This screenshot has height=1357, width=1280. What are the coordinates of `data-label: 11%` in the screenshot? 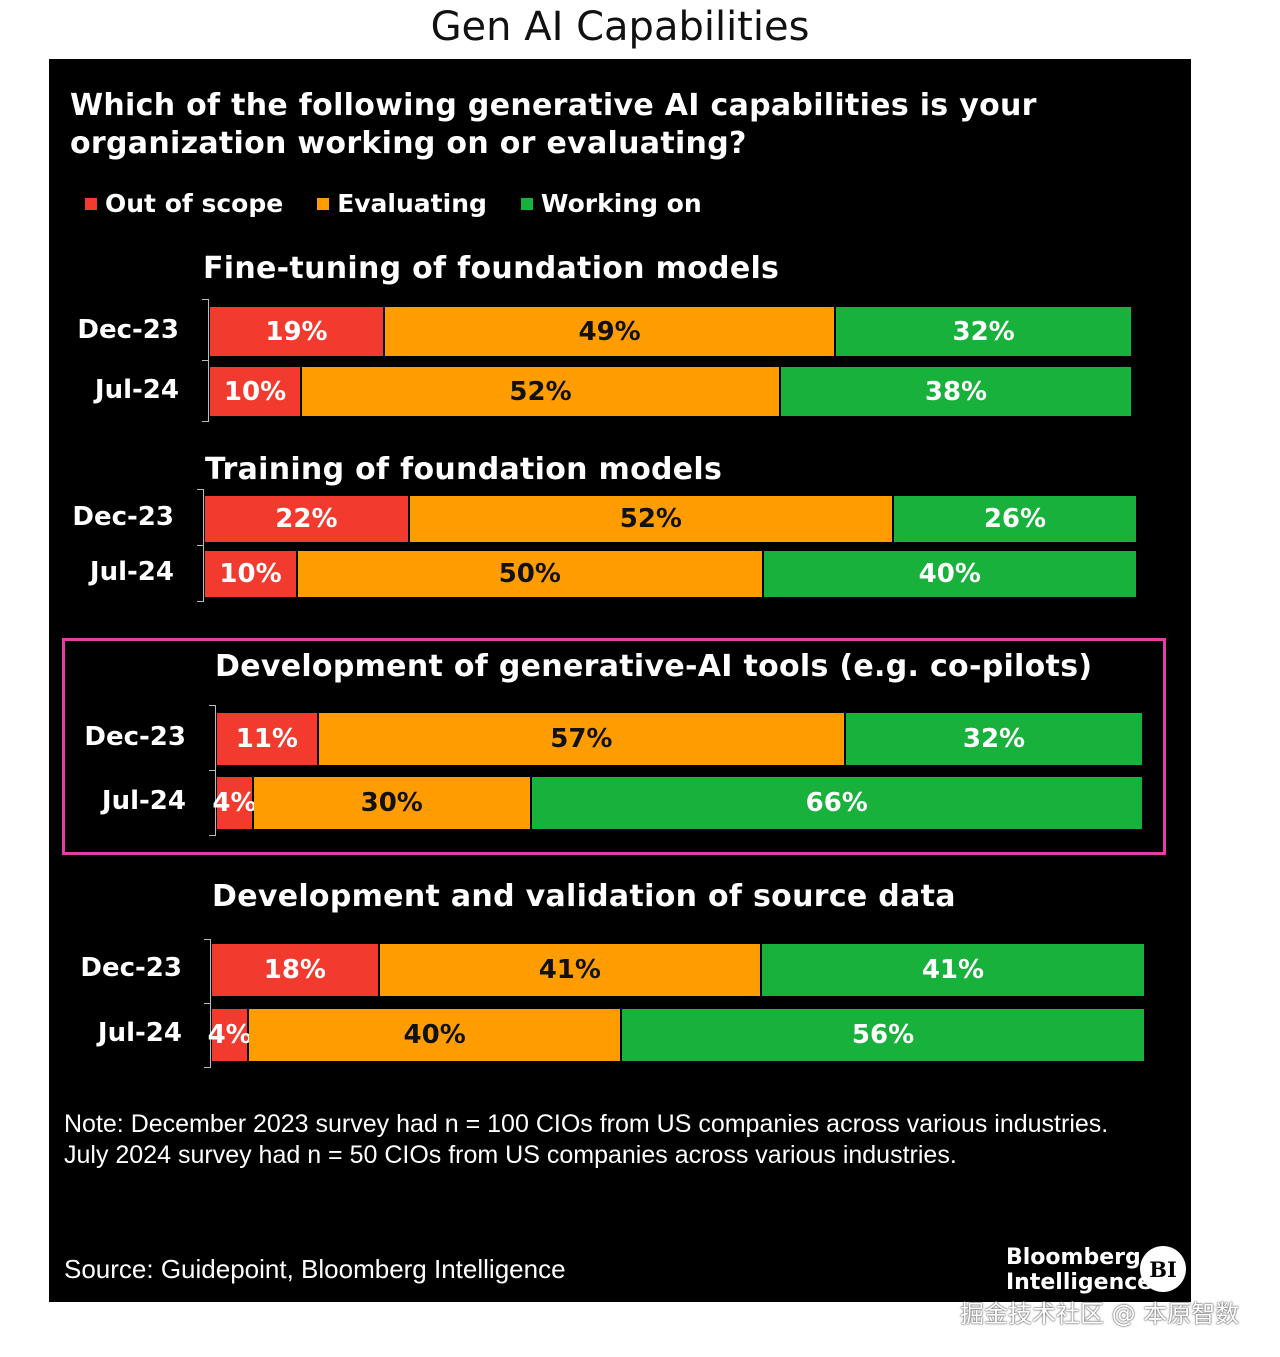 It's located at (266, 739).